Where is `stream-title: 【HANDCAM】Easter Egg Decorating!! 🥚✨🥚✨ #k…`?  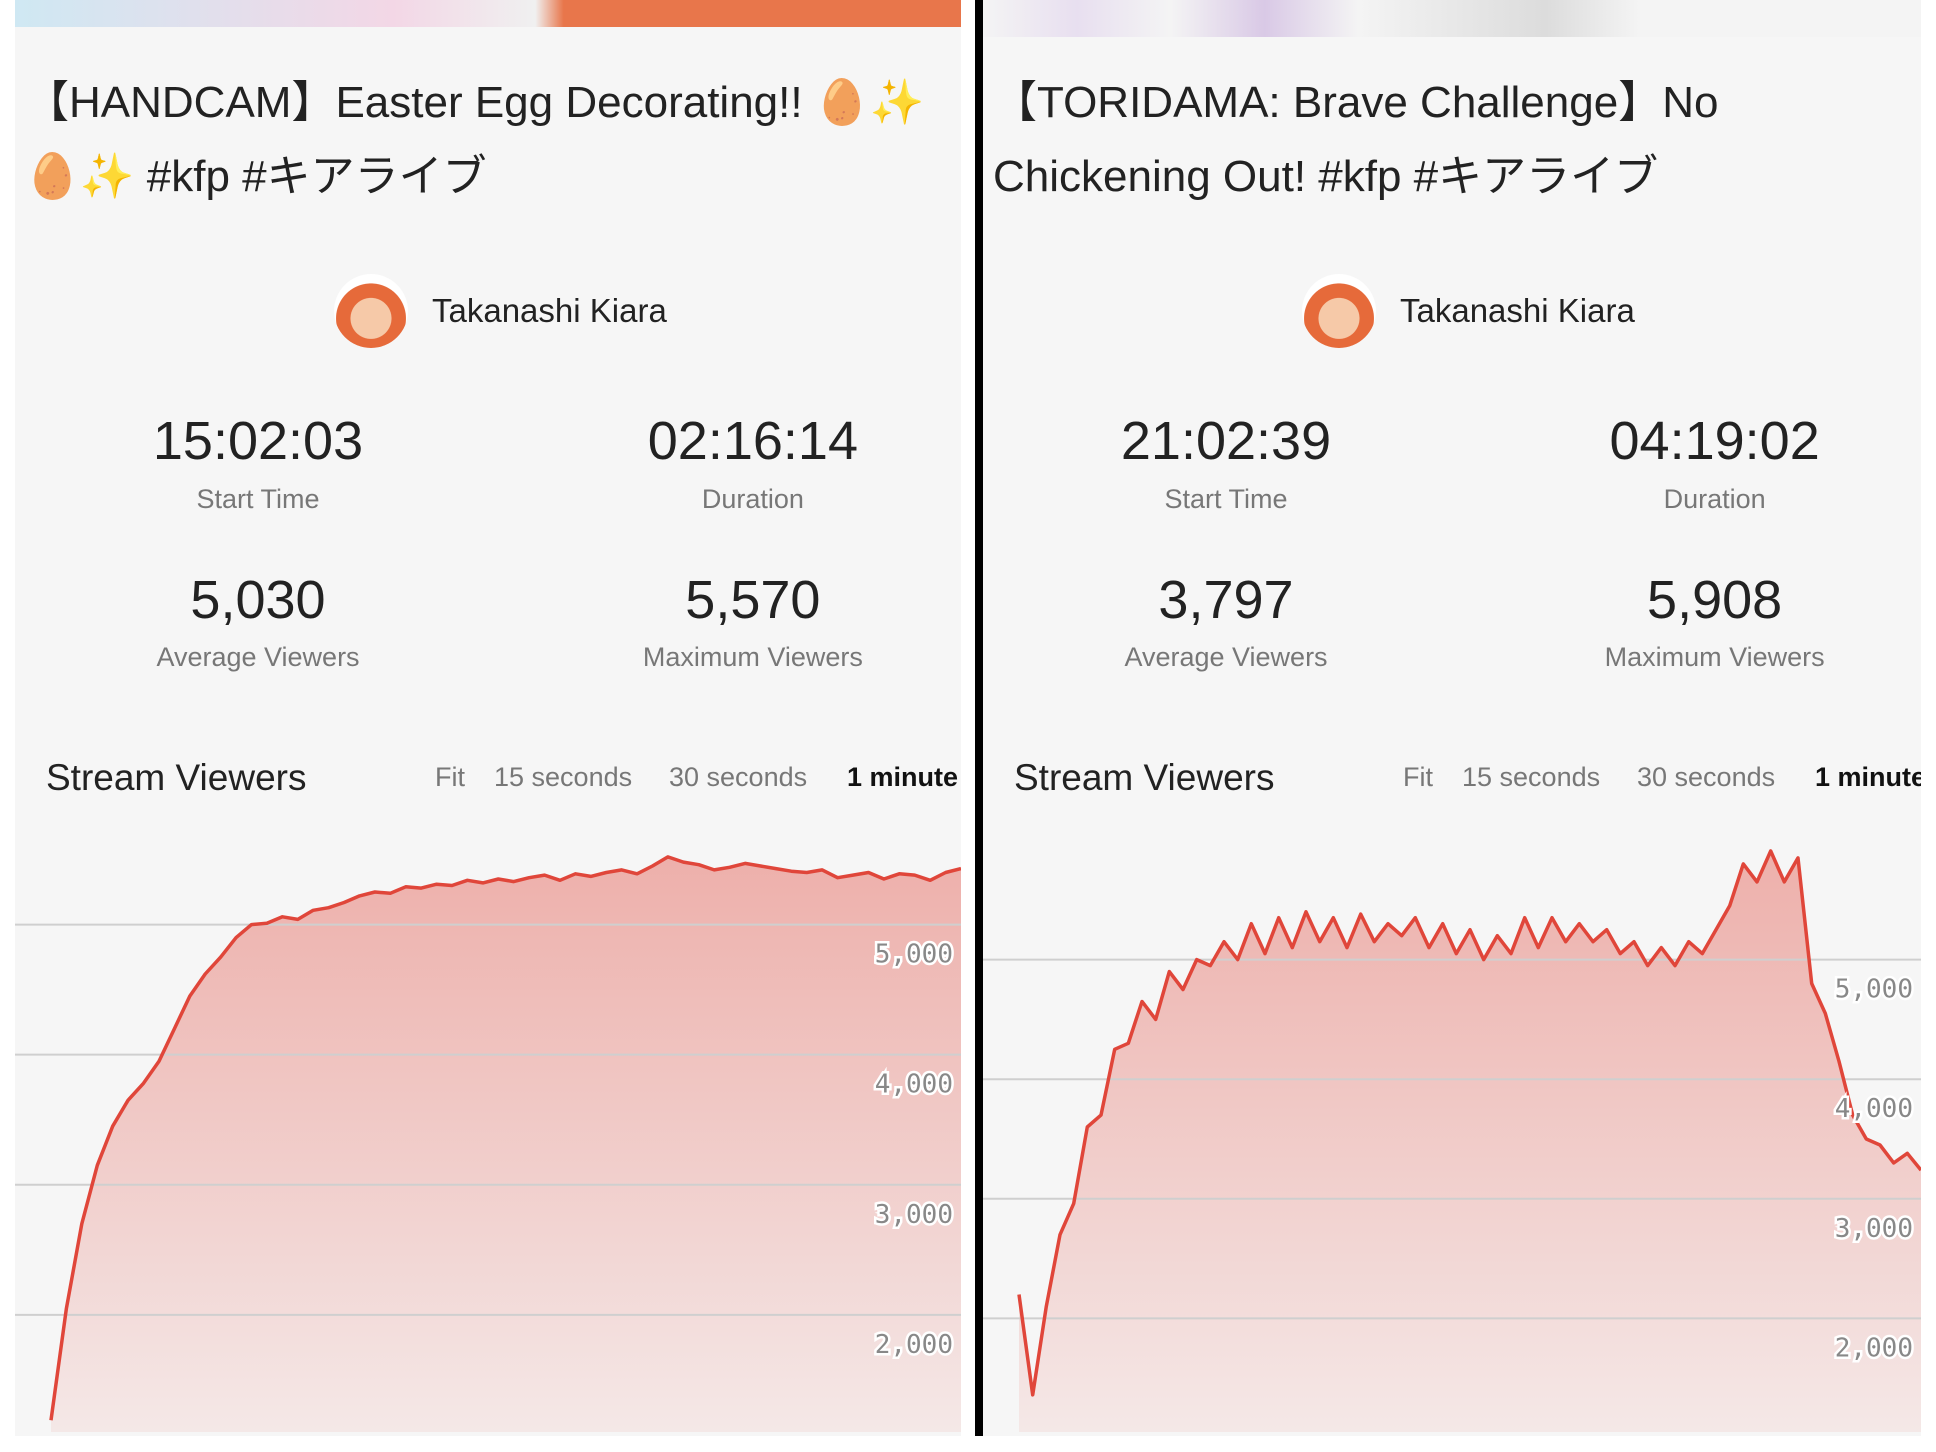
stream-title: 【HANDCAM】Easter Egg Decorating!! 🥚✨🥚✨ #k… is located at coordinates (475, 139).